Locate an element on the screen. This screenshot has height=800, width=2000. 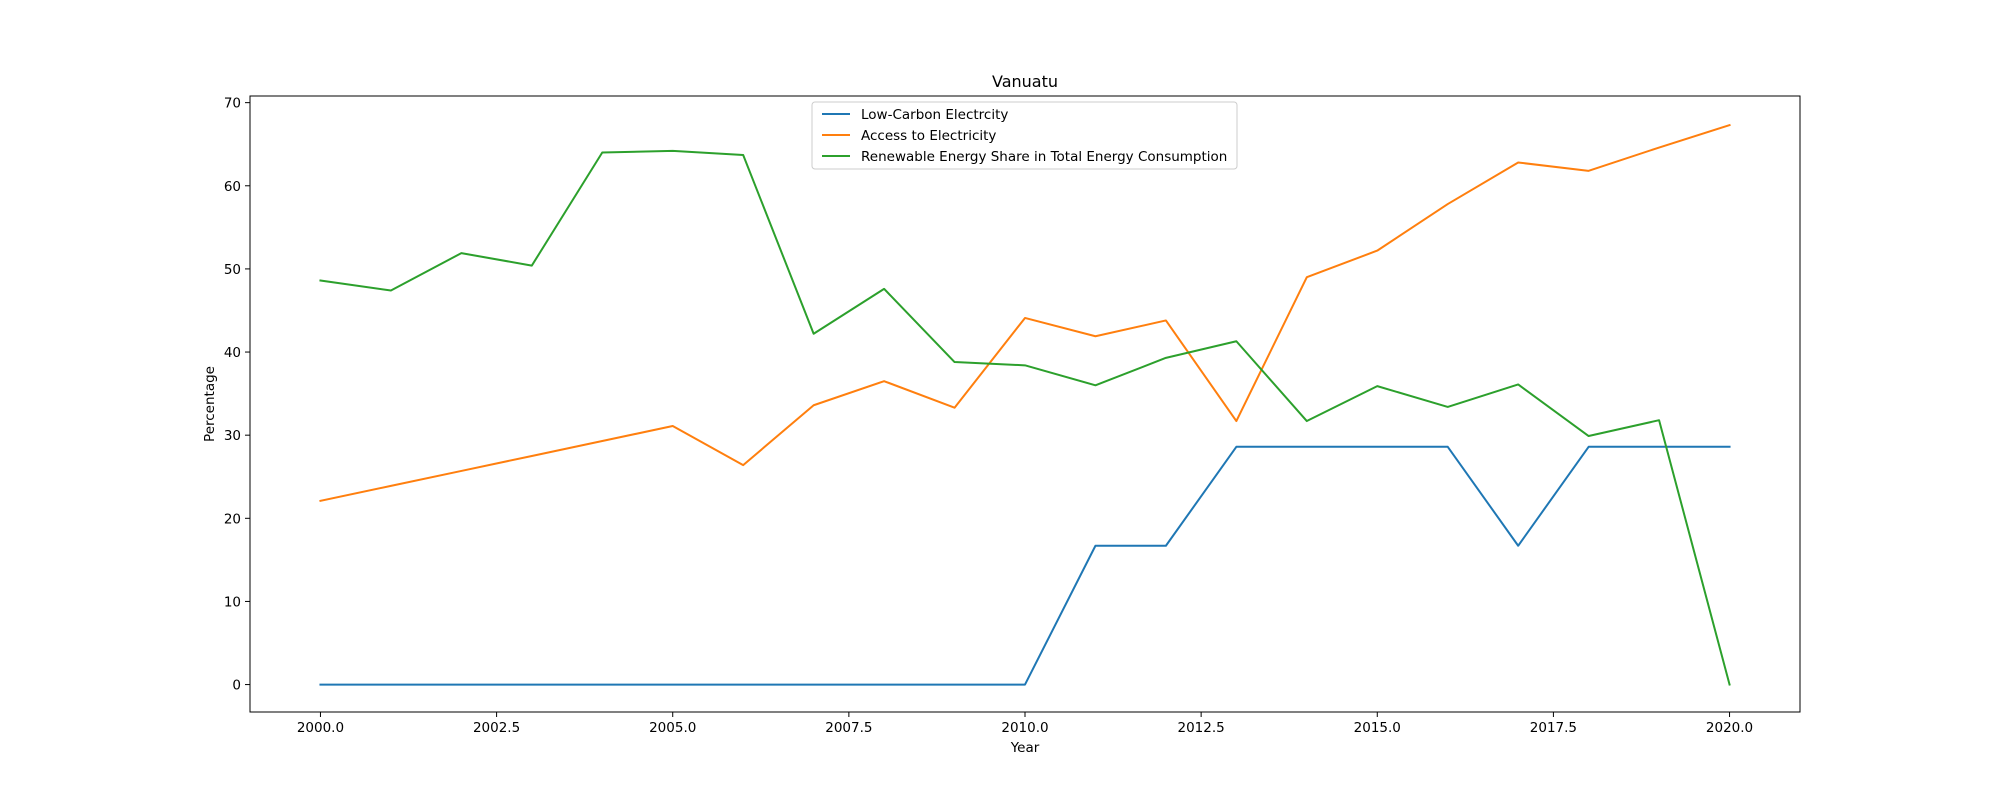
y-tick-label: 40 is located at coordinates (232, 353).